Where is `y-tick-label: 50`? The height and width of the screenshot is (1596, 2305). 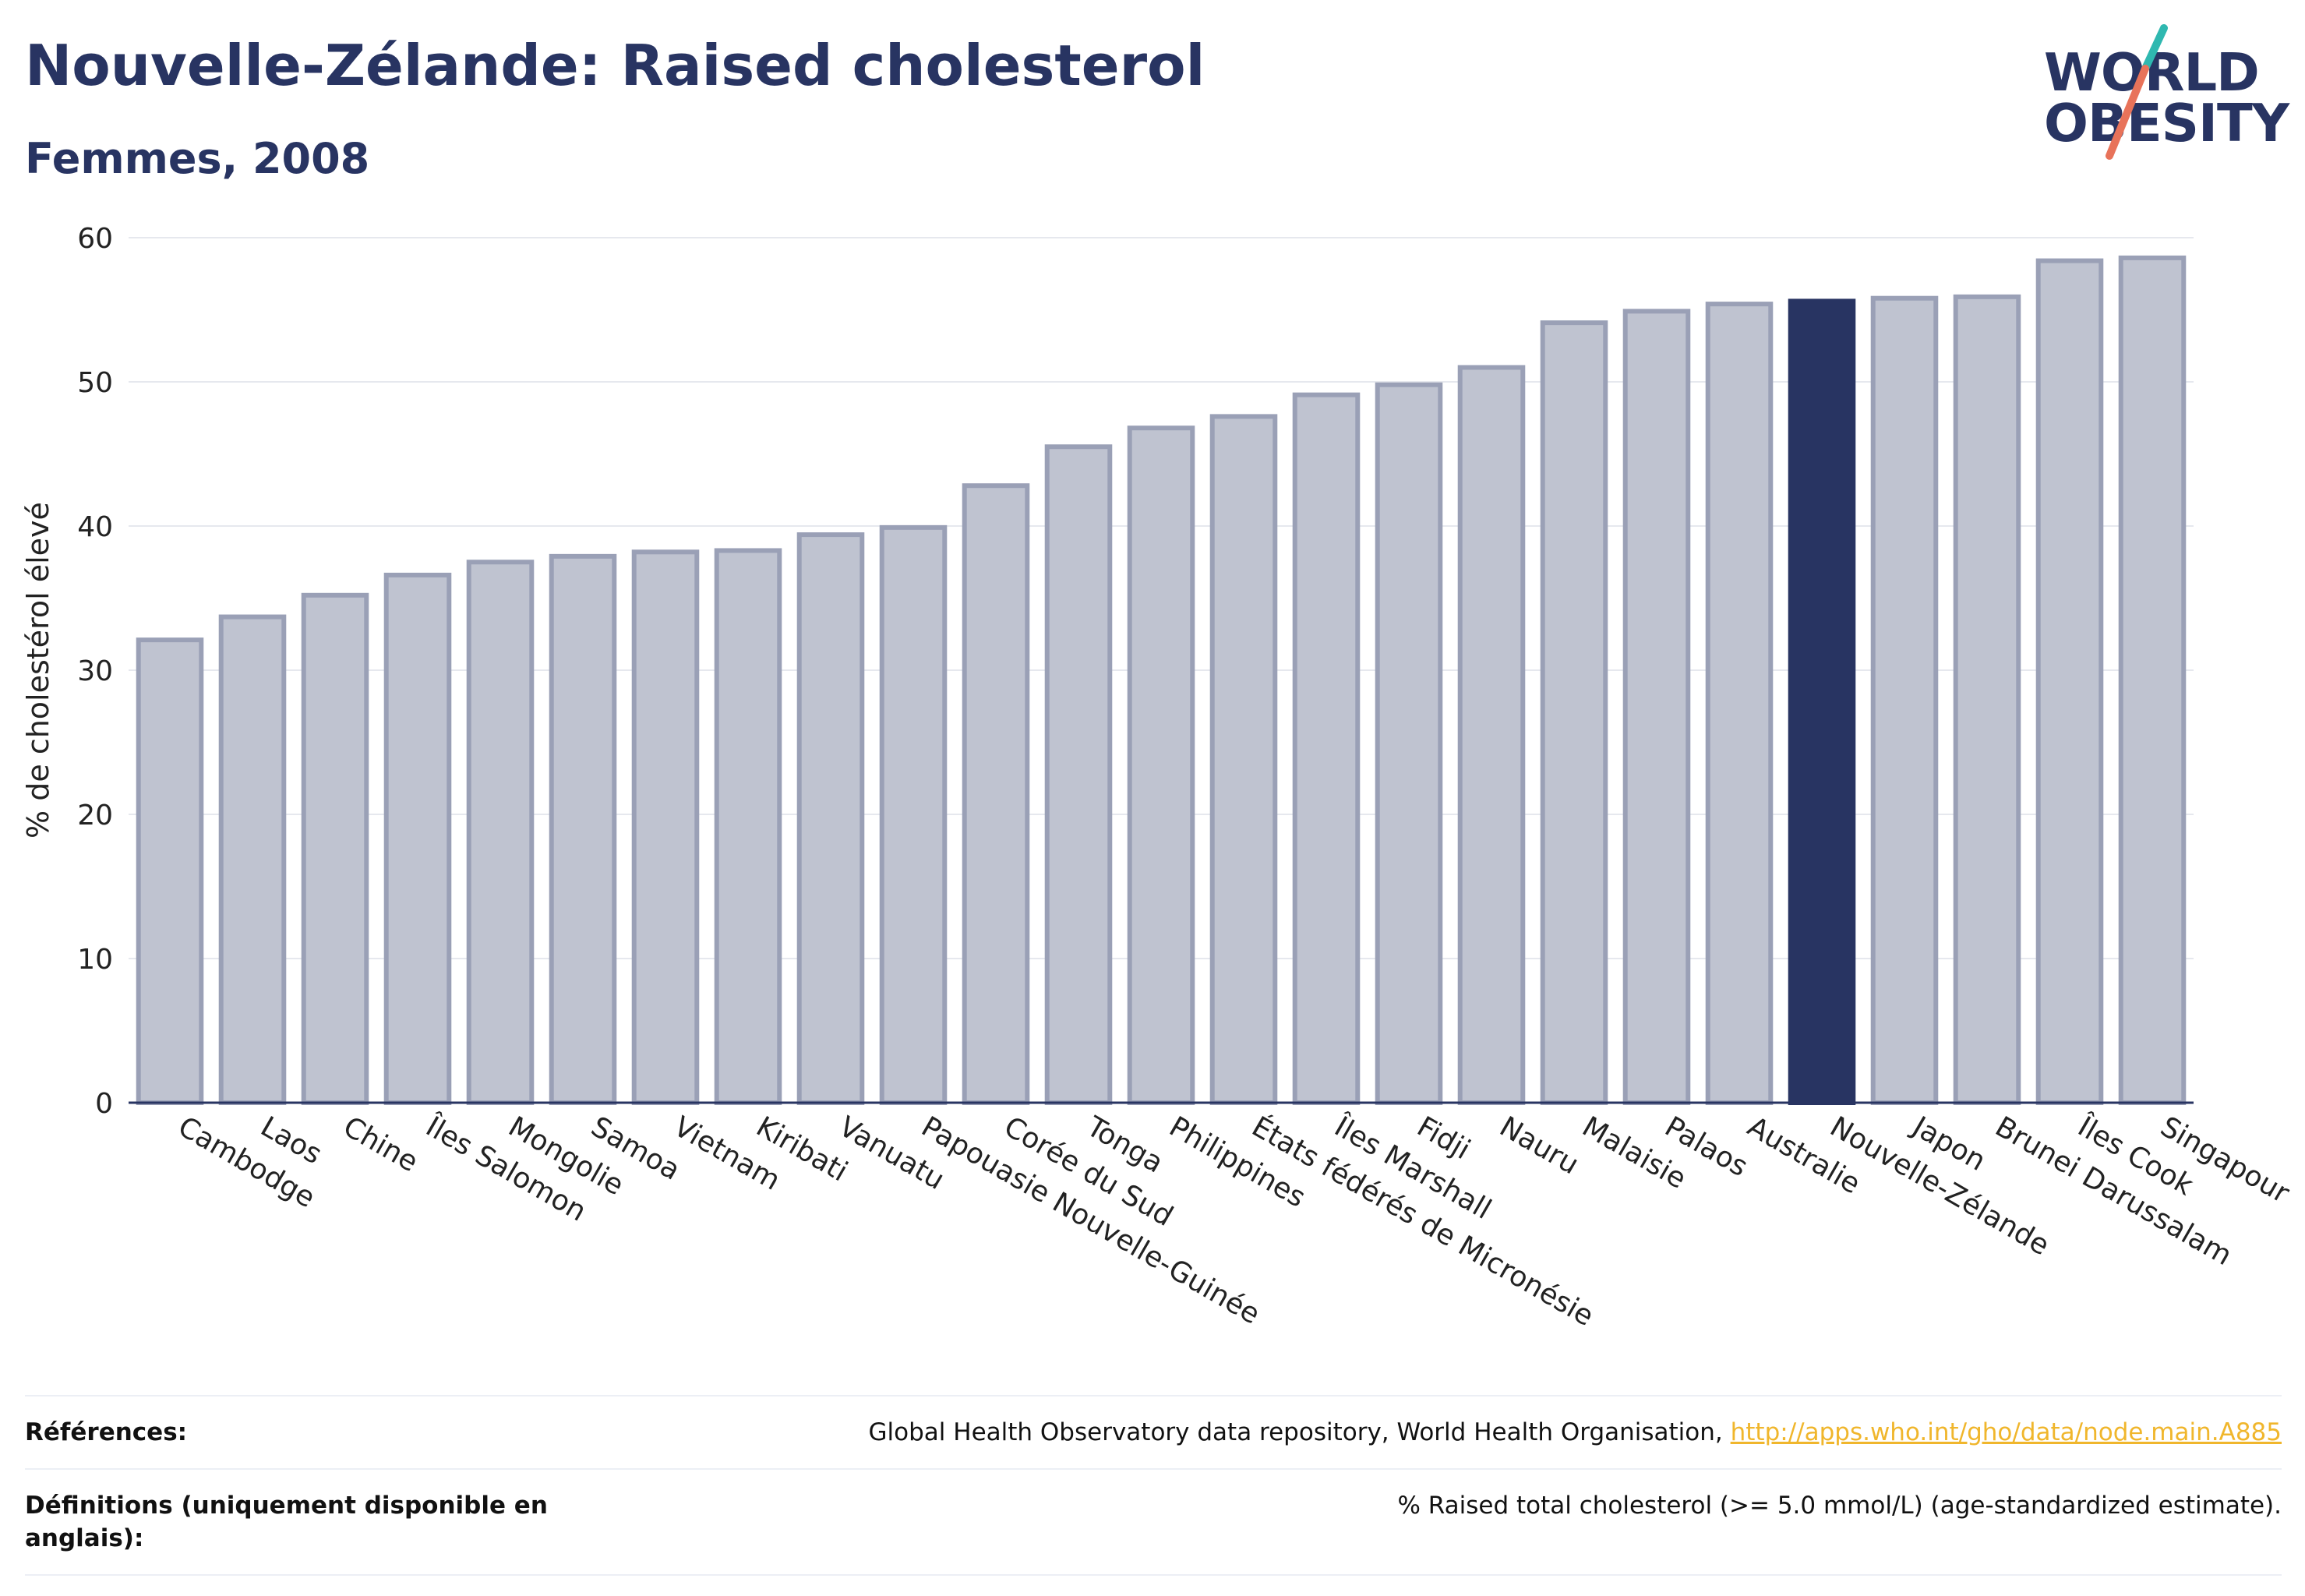 y-tick-label: 50 is located at coordinates (95, 383).